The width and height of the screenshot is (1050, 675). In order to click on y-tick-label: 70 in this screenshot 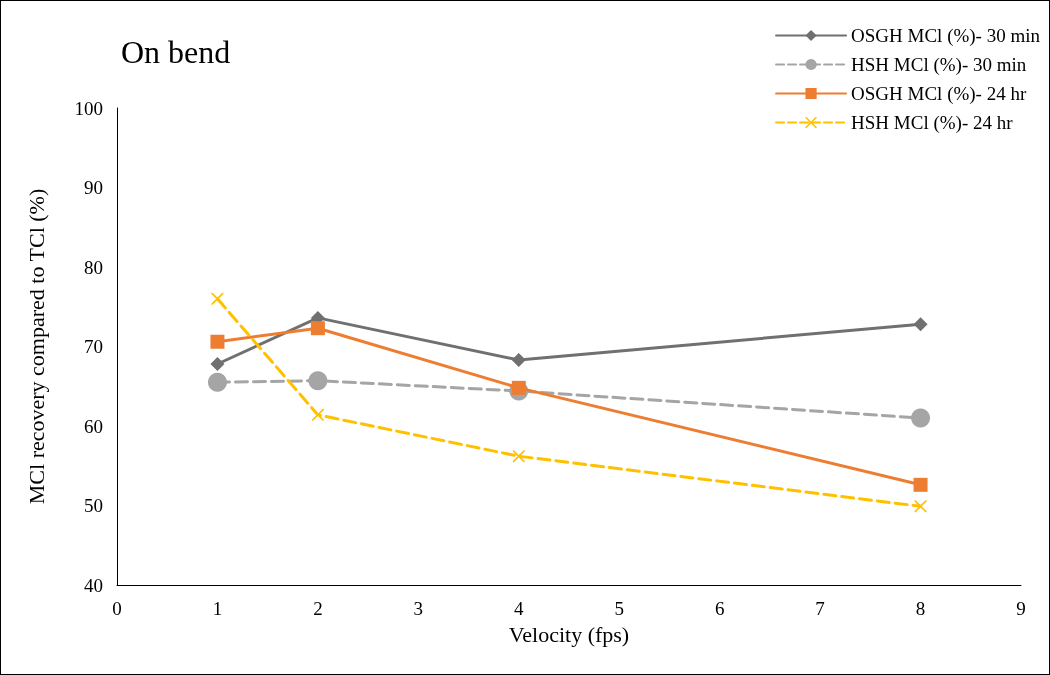, I will do `click(93, 346)`.